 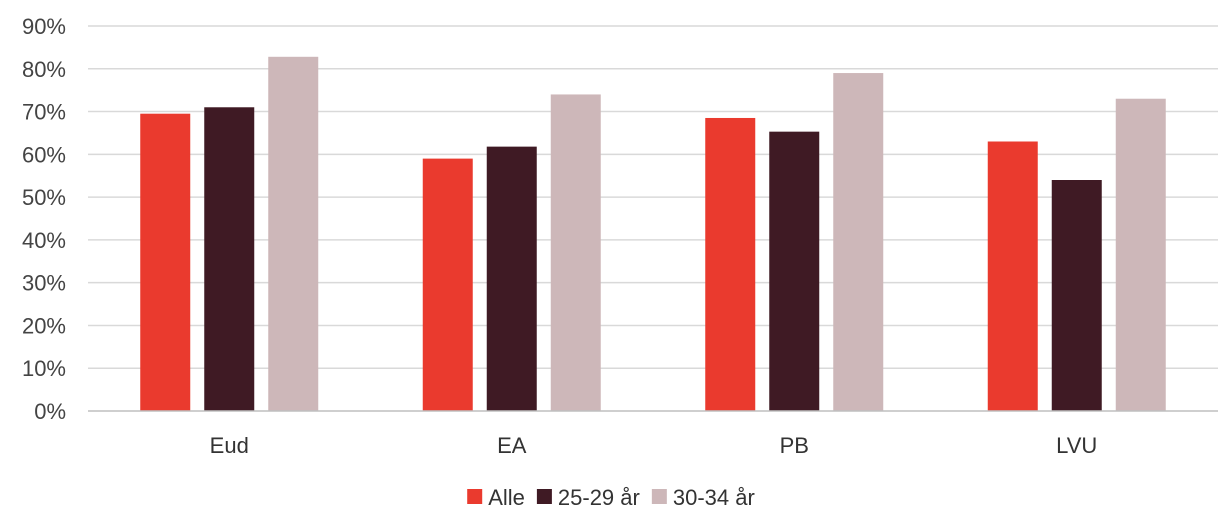 I want to click on legend-label: 30-34 år, so click(x=714, y=497).